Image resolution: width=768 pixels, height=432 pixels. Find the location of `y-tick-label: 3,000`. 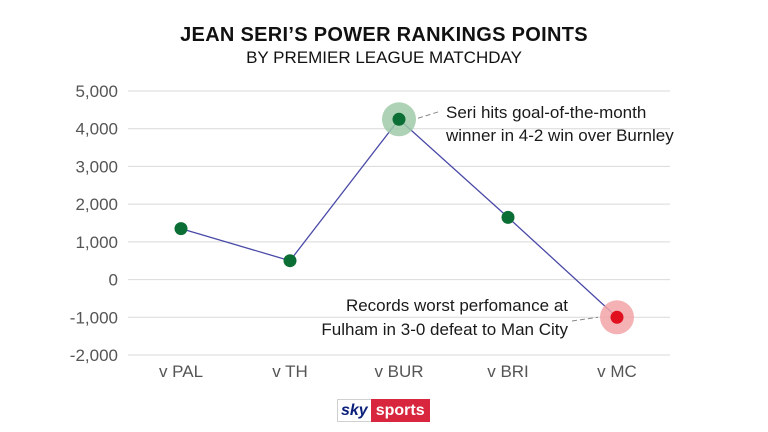

y-tick-label: 3,000 is located at coordinates (96, 166).